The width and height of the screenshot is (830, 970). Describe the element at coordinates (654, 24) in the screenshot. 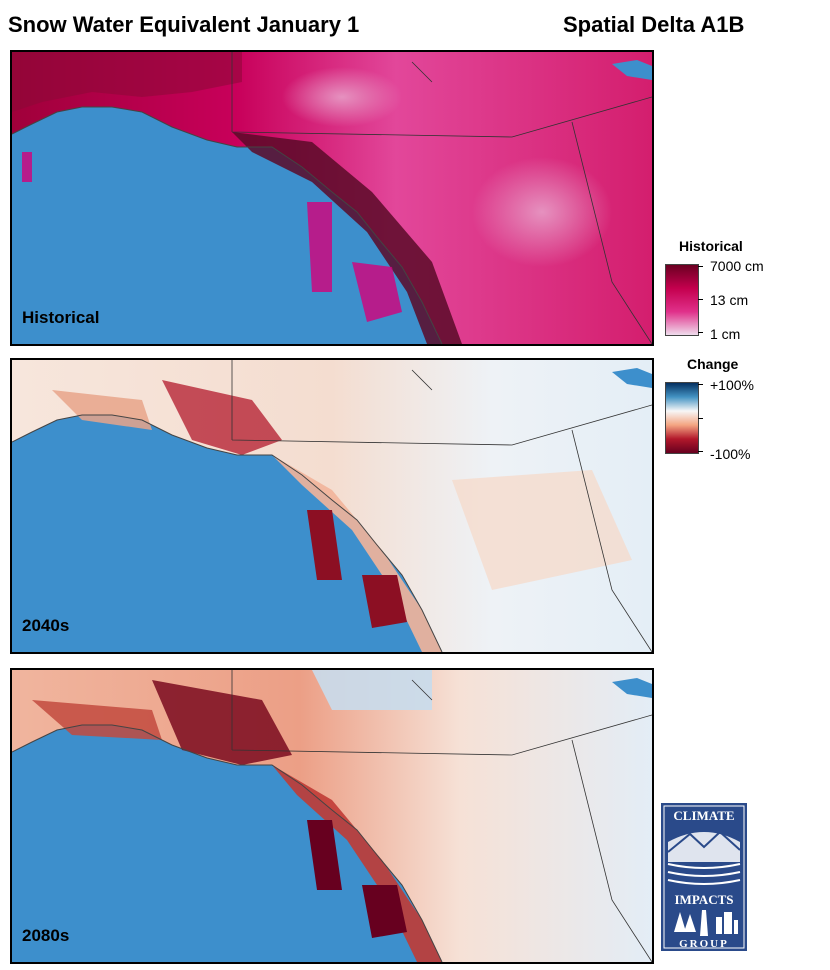

I see `scenario-title: Spatial Delta A1B` at that location.